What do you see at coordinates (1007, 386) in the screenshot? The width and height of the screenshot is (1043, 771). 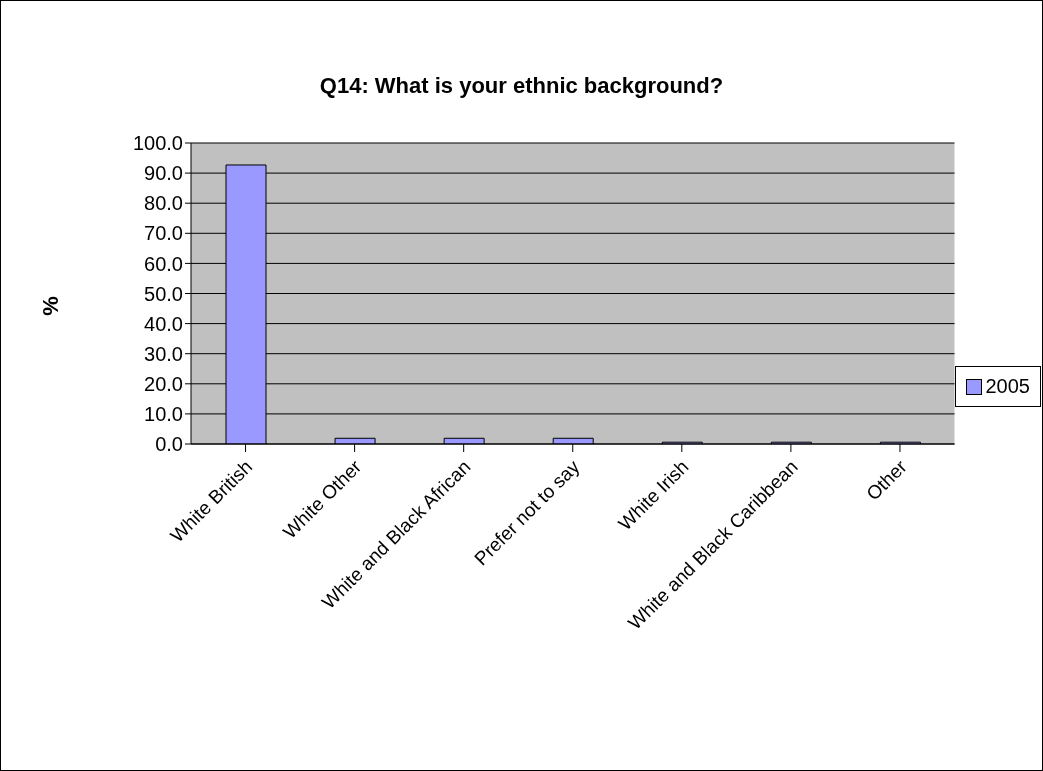 I see `legend-label: 2005` at bounding box center [1007, 386].